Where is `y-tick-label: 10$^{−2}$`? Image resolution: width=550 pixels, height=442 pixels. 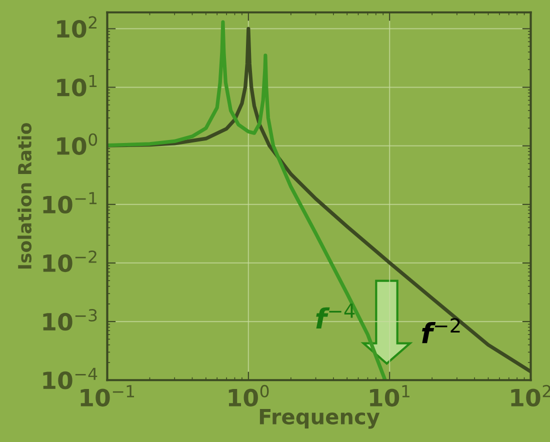
y-tick-label: 10$^{−2}$ is located at coordinates (69, 261).